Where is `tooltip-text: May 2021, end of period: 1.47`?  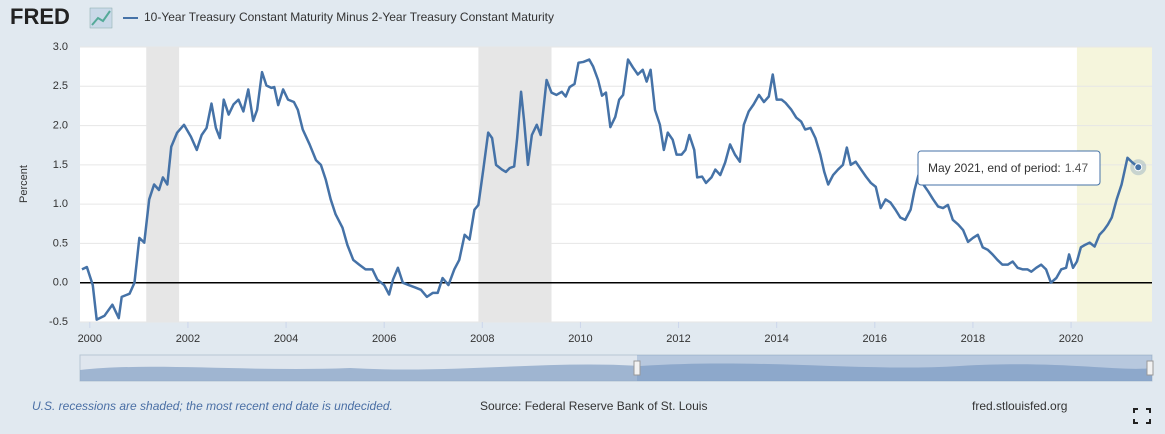
tooltip-text: May 2021, end of period: 1.47 is located at coordinates (1008, 168).